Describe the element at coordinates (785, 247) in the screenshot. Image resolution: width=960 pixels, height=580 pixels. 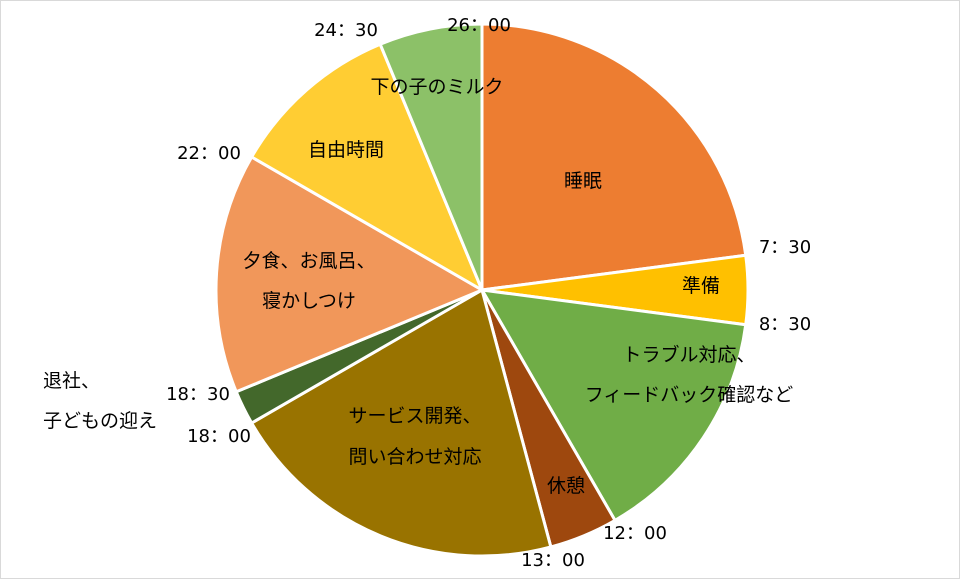
I see `time-boundary-label: 7：30` at that location.